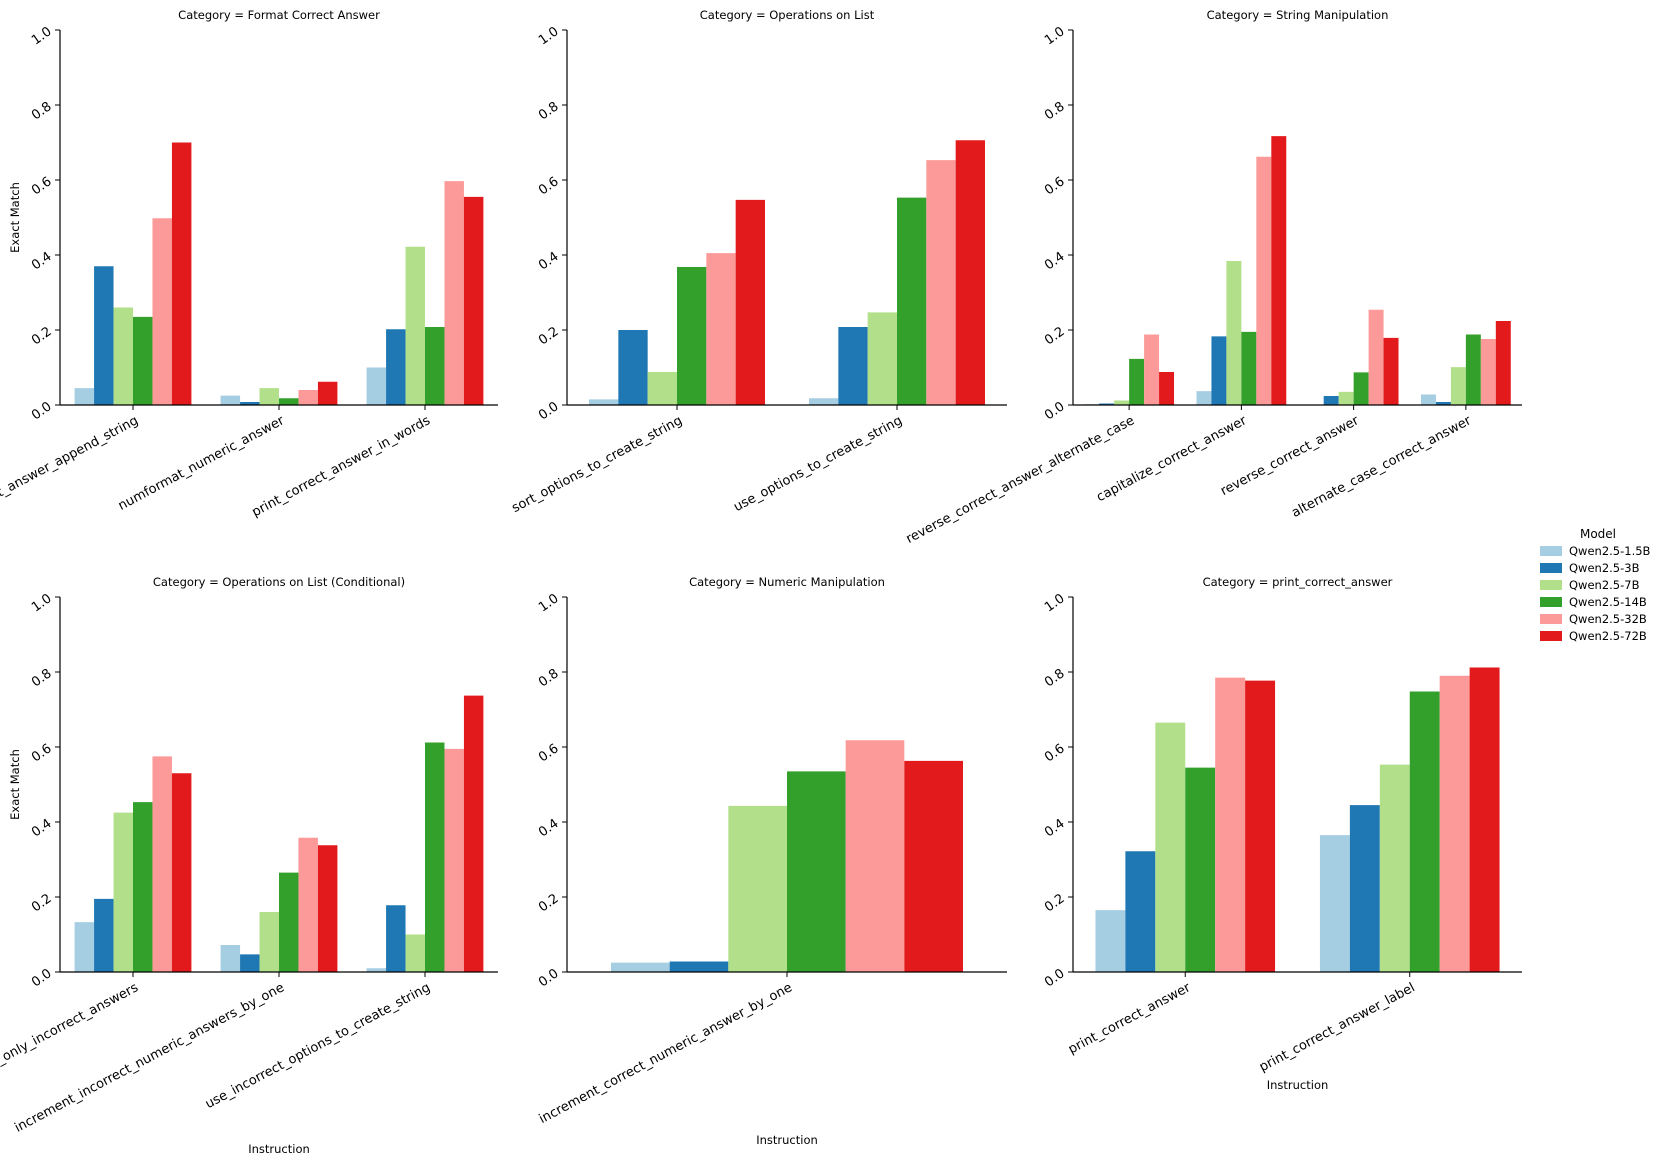  I want to click on legend-label: Qwen2.5-7B, so click(1604, 585).